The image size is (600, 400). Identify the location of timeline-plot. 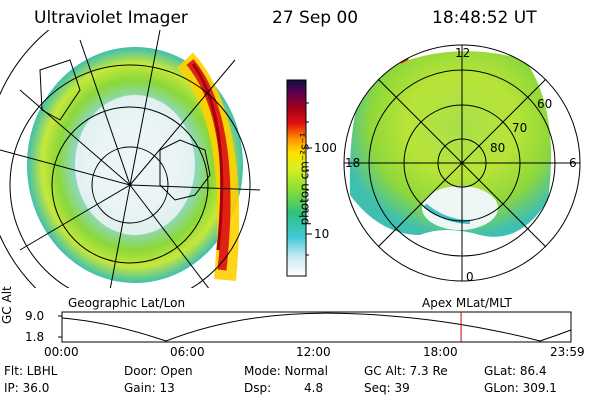
(316, 327).